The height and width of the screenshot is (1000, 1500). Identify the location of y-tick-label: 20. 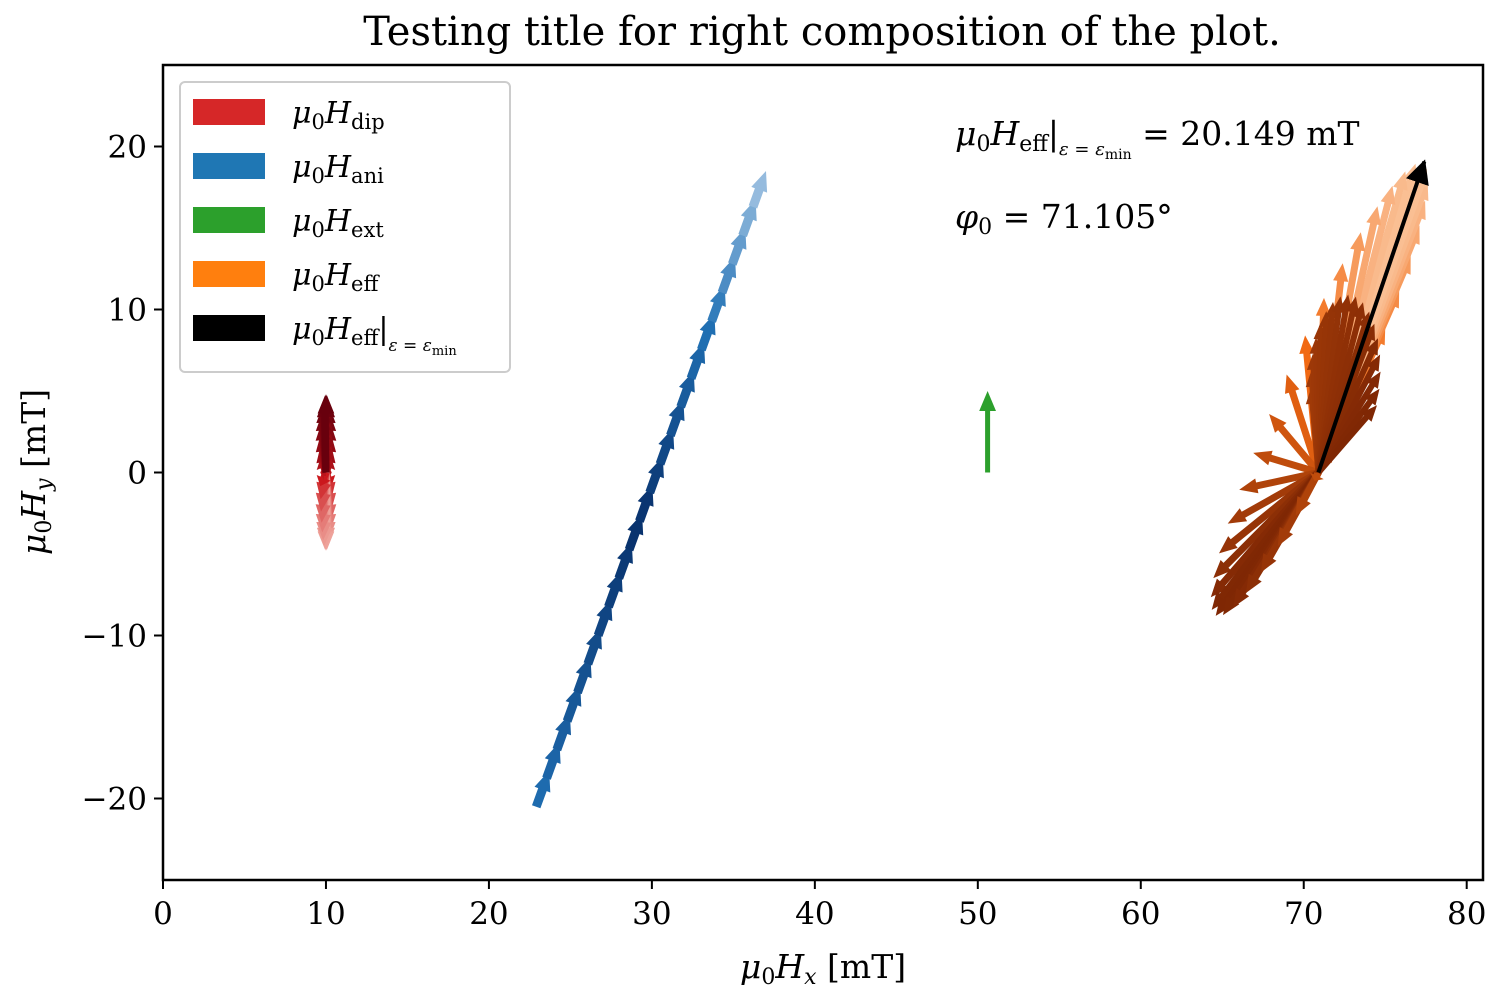
(127, 148).